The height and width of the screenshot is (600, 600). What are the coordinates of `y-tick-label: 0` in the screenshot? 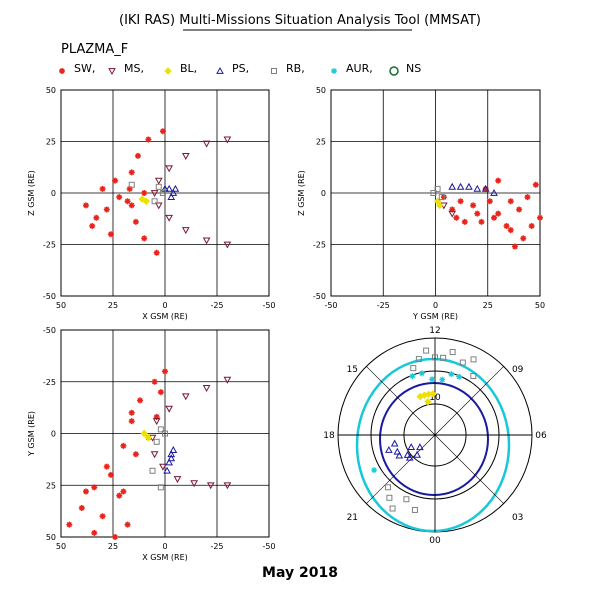 It's located at (53, 193).